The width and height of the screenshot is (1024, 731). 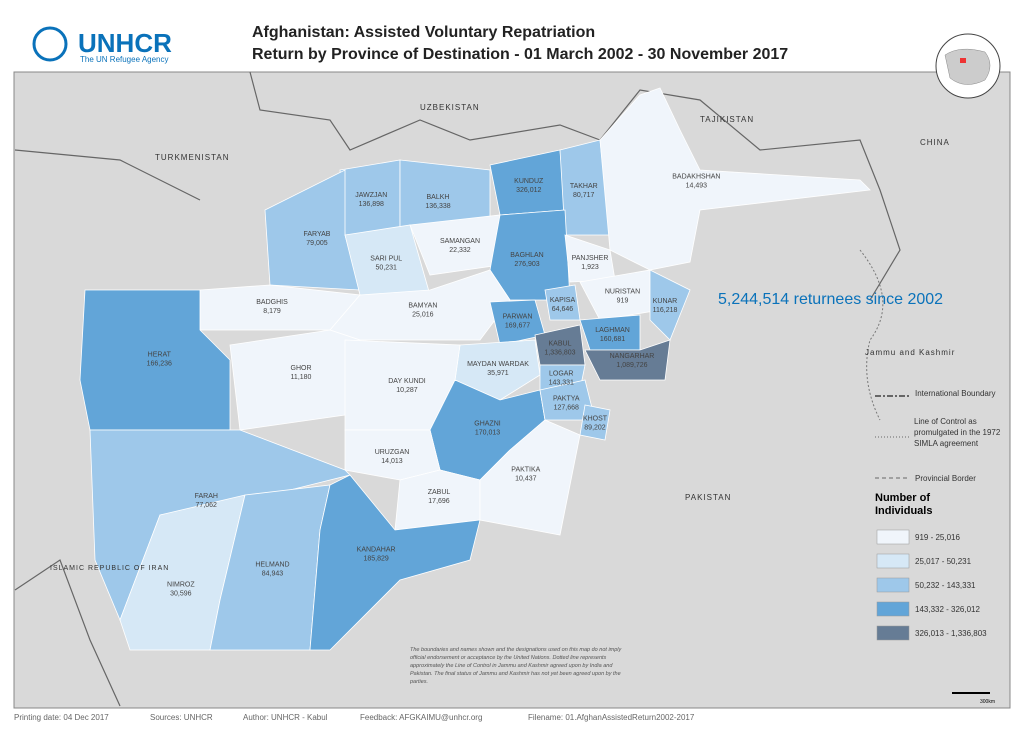 What do you see at coordinates (696, 176) in the screenshot?
I see `province-name: BADAKHSHAN` at bounding box center [696, 176].